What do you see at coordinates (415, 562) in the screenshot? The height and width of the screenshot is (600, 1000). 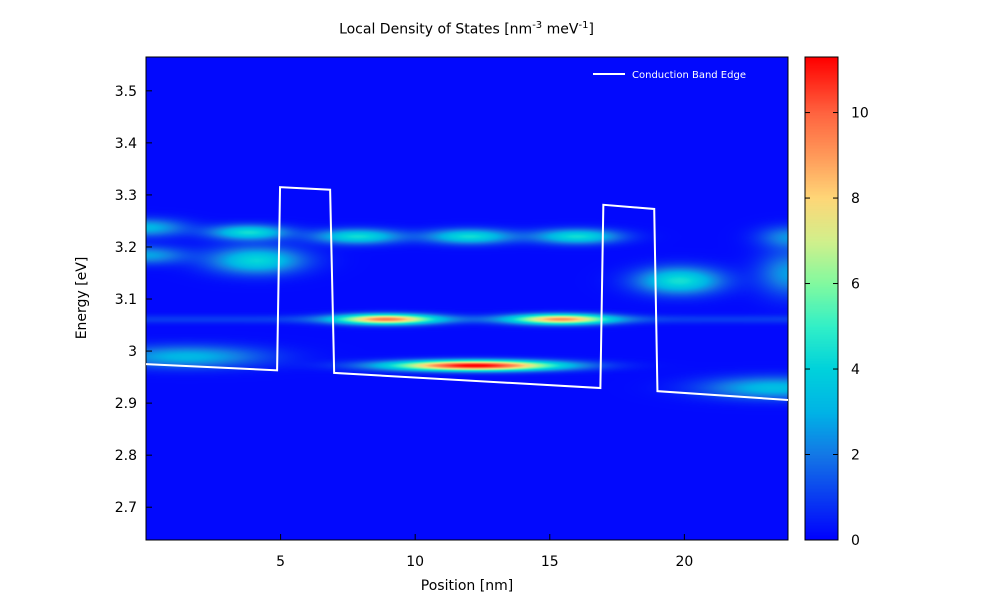 I see `x-tick-label: 10` at bounding box center [415, 562].